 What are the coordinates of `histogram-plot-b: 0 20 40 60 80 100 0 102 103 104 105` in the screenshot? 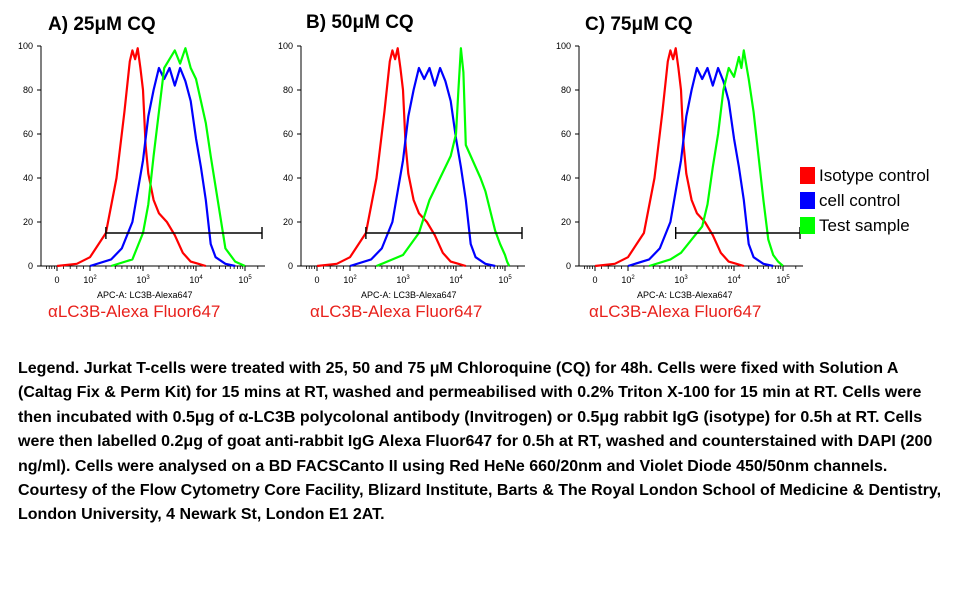 It's located at (401, 163).